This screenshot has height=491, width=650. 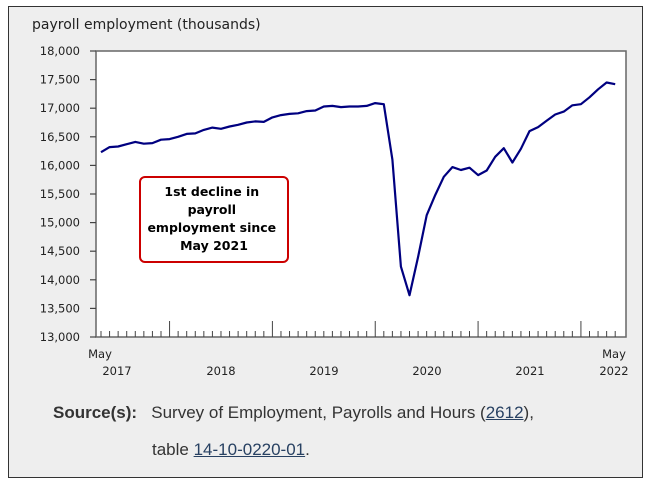 I want to click on table-link: 14-10-0220-01, so click(x=249, y=449).